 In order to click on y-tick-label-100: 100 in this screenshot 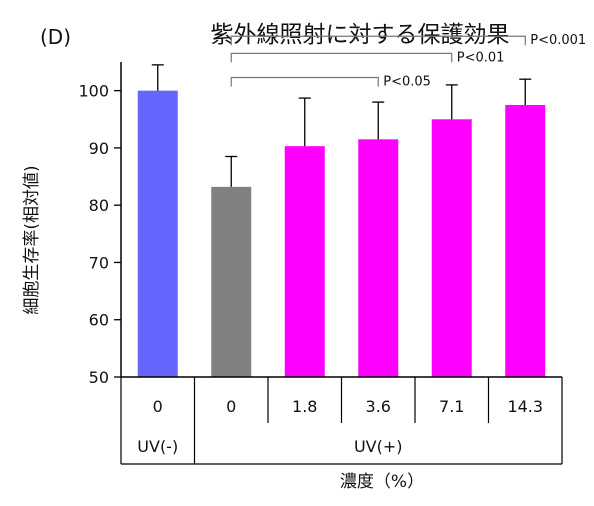, I will do `click(93, 91)`.